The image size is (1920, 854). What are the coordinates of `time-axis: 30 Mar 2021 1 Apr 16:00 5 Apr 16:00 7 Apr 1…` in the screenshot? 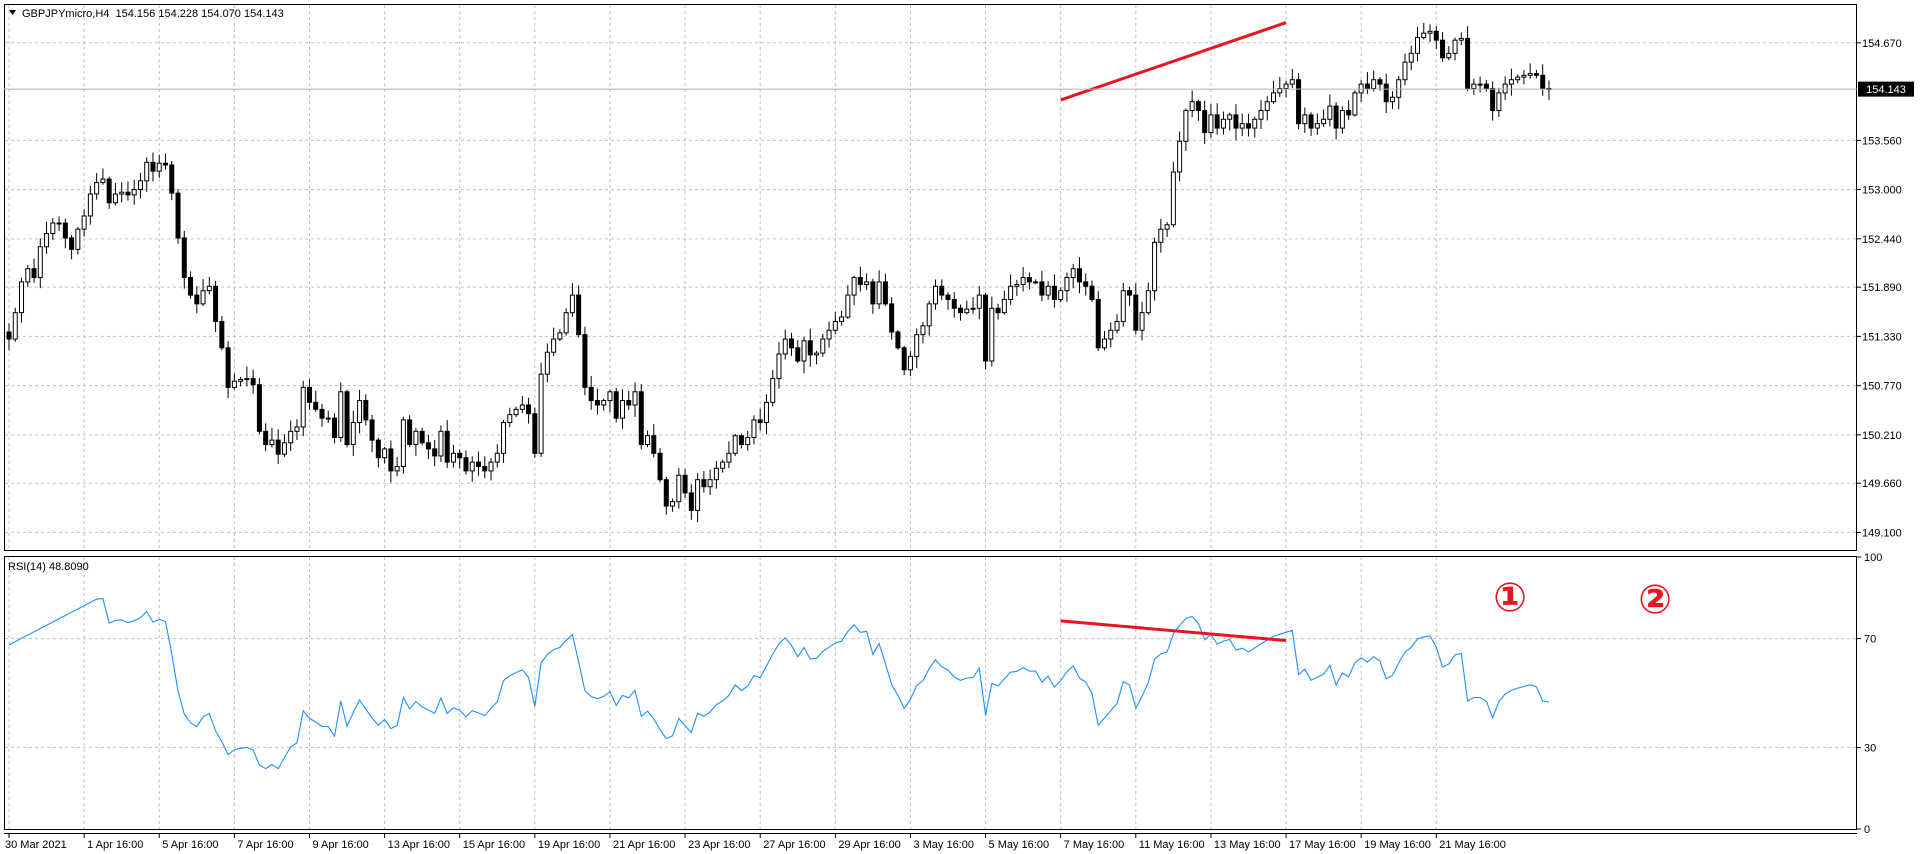 It's located at (755, 842).